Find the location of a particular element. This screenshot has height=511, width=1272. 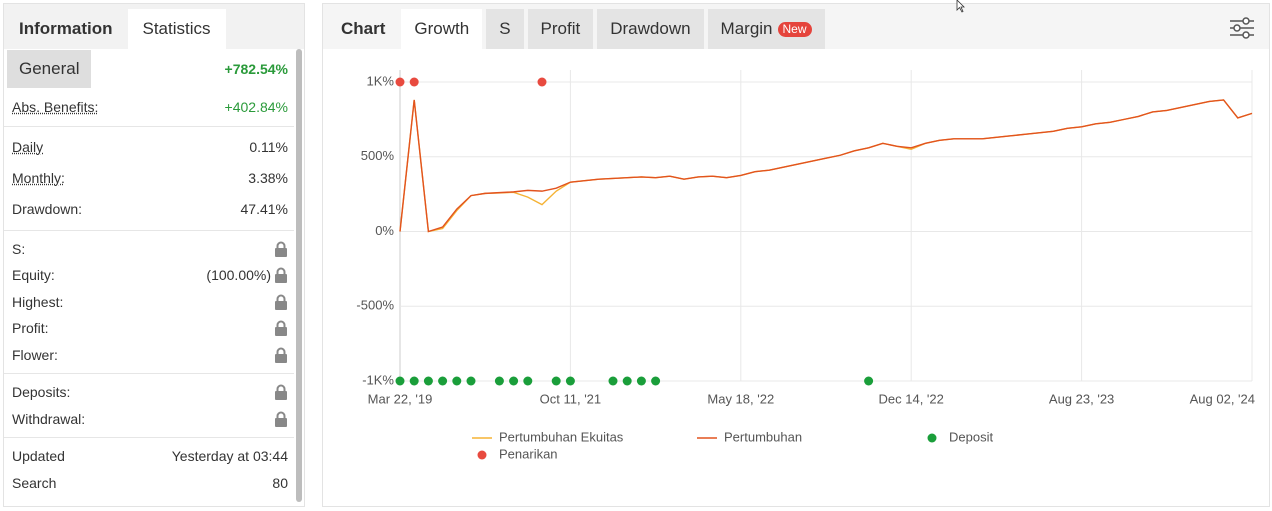

legend-label: Pertumbuhan is located at coordinates (763, 436).